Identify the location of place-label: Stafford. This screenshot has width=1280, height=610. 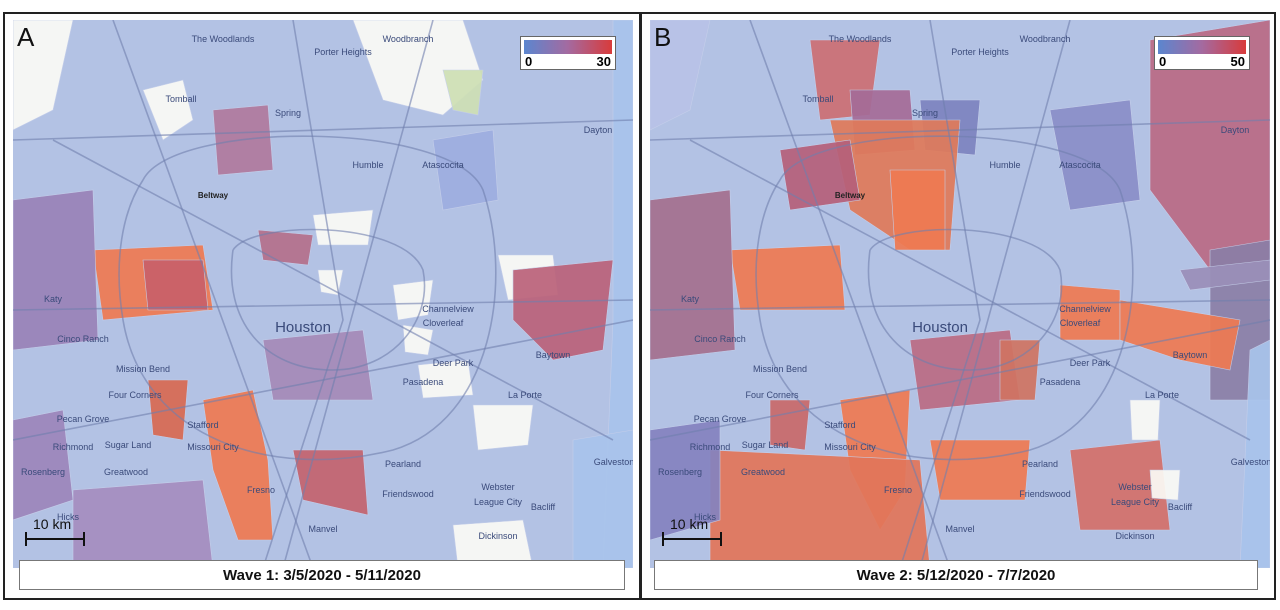
(202, 425).